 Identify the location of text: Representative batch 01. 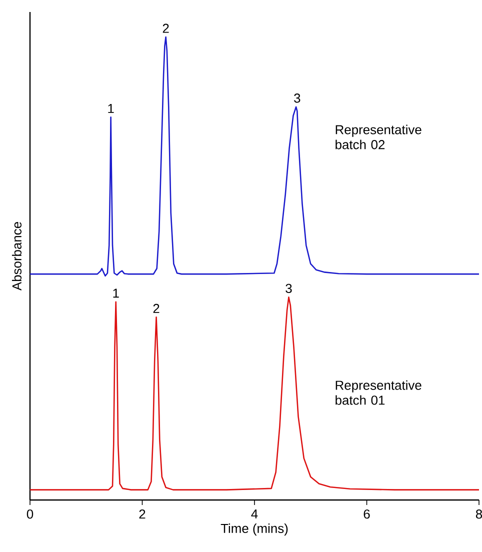
(379, 392).